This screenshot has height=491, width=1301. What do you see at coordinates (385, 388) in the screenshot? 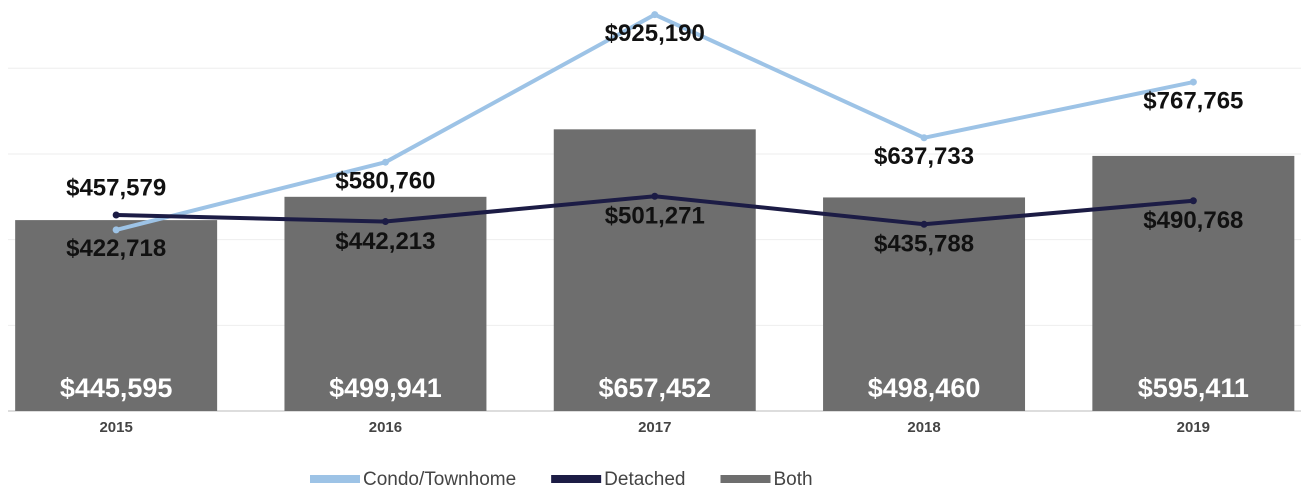
I see `bar-label: $499,941` at bounding box center [385, 388].